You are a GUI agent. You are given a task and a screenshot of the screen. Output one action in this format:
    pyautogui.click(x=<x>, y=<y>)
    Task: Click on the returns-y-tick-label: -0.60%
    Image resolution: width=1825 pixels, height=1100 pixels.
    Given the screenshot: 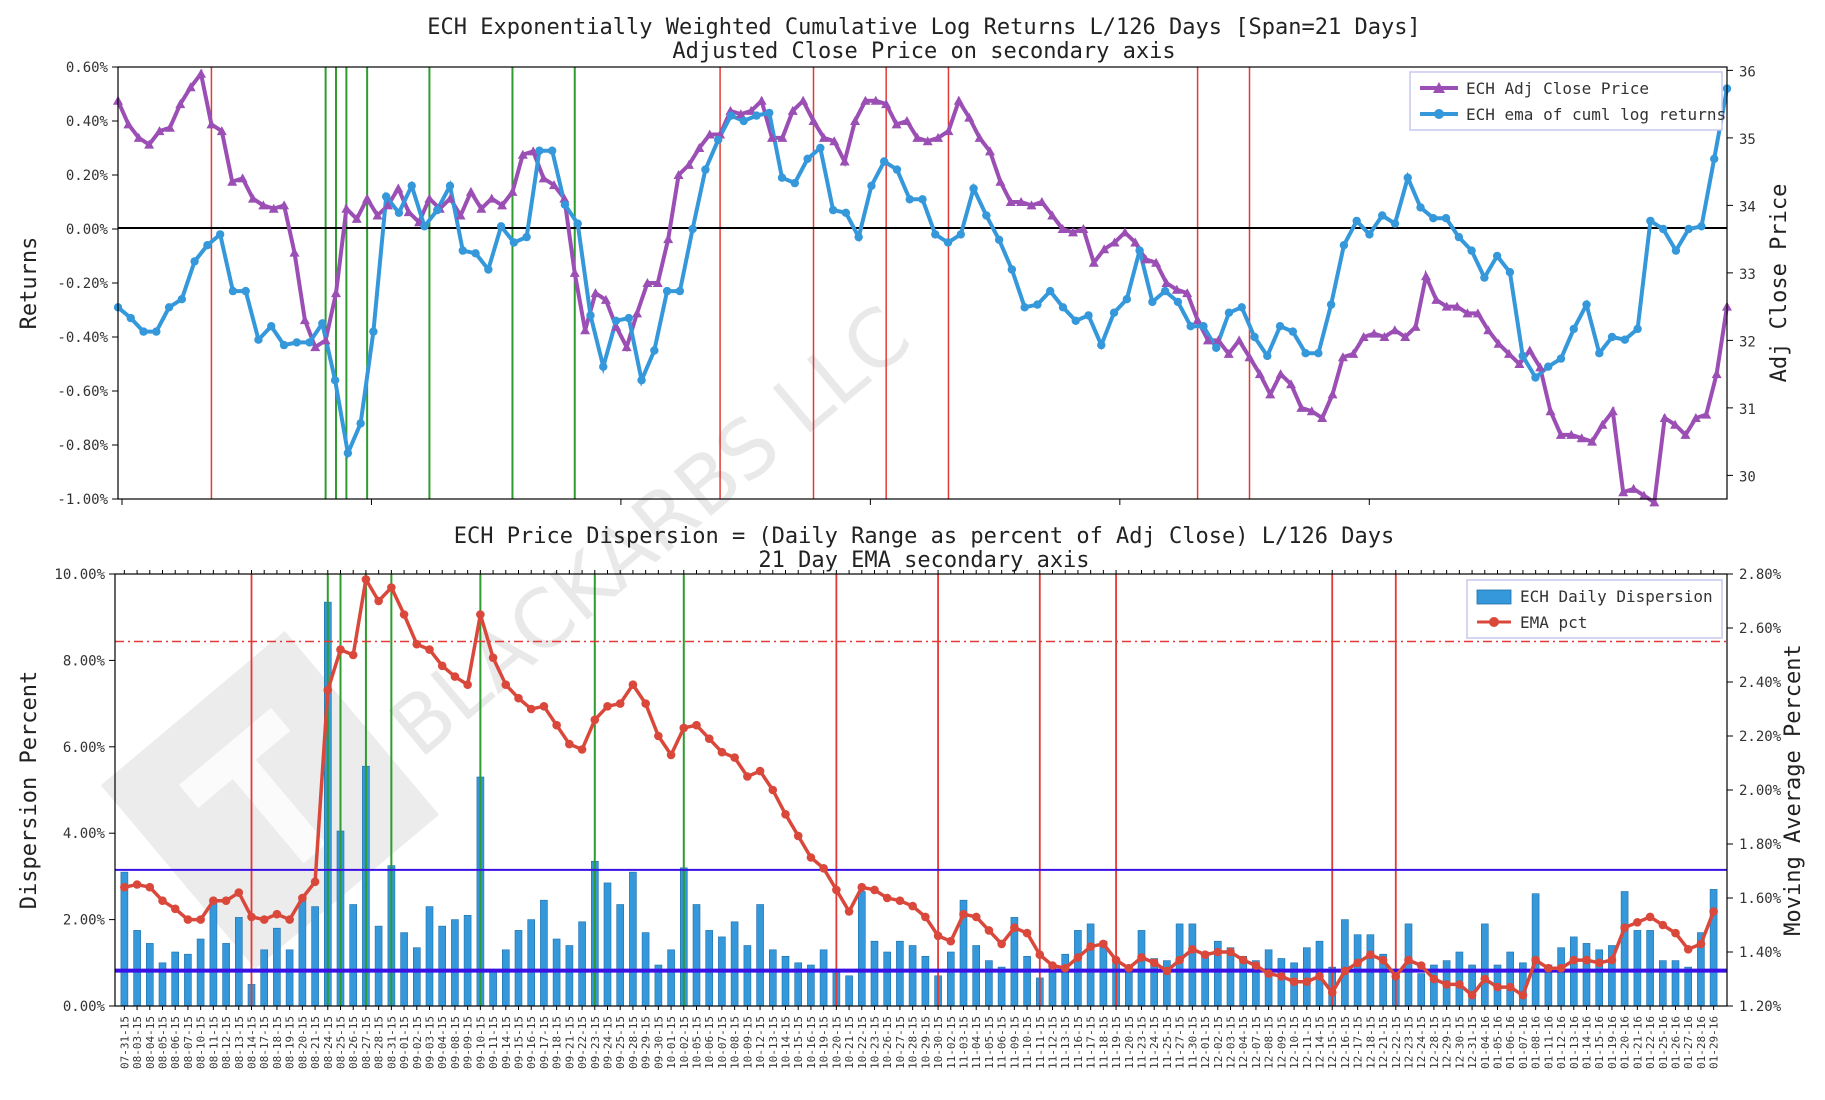 What is the action you would take?
    pyautogui.click(x=82, y=392)
    